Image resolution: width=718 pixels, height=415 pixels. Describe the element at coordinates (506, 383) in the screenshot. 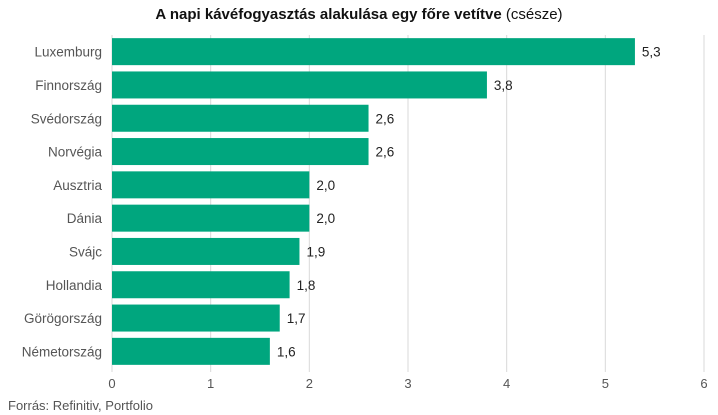

I see `x-tick-label: 4` at that location.